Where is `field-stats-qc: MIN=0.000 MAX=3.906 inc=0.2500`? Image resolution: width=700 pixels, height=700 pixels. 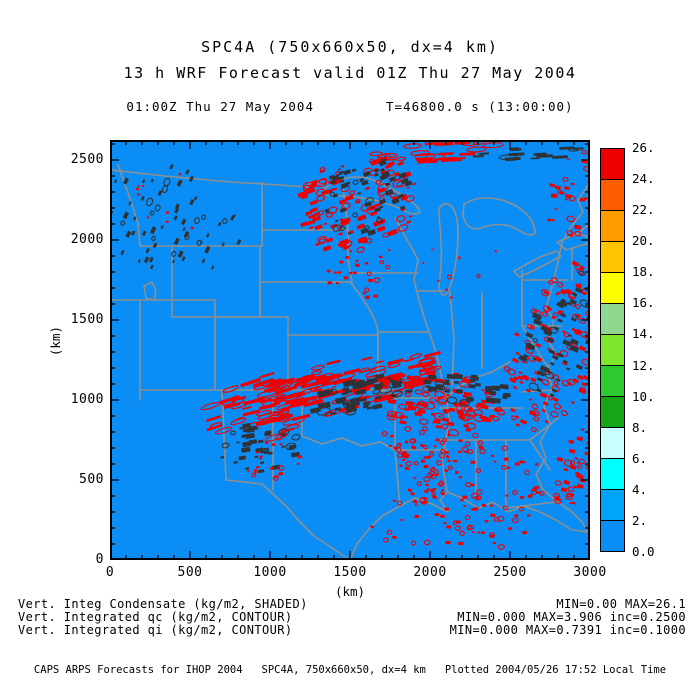
field-stats-qc: MIN=0.000 MAX=3.906 inc=0.2500 is located at coordinates (571, 617).